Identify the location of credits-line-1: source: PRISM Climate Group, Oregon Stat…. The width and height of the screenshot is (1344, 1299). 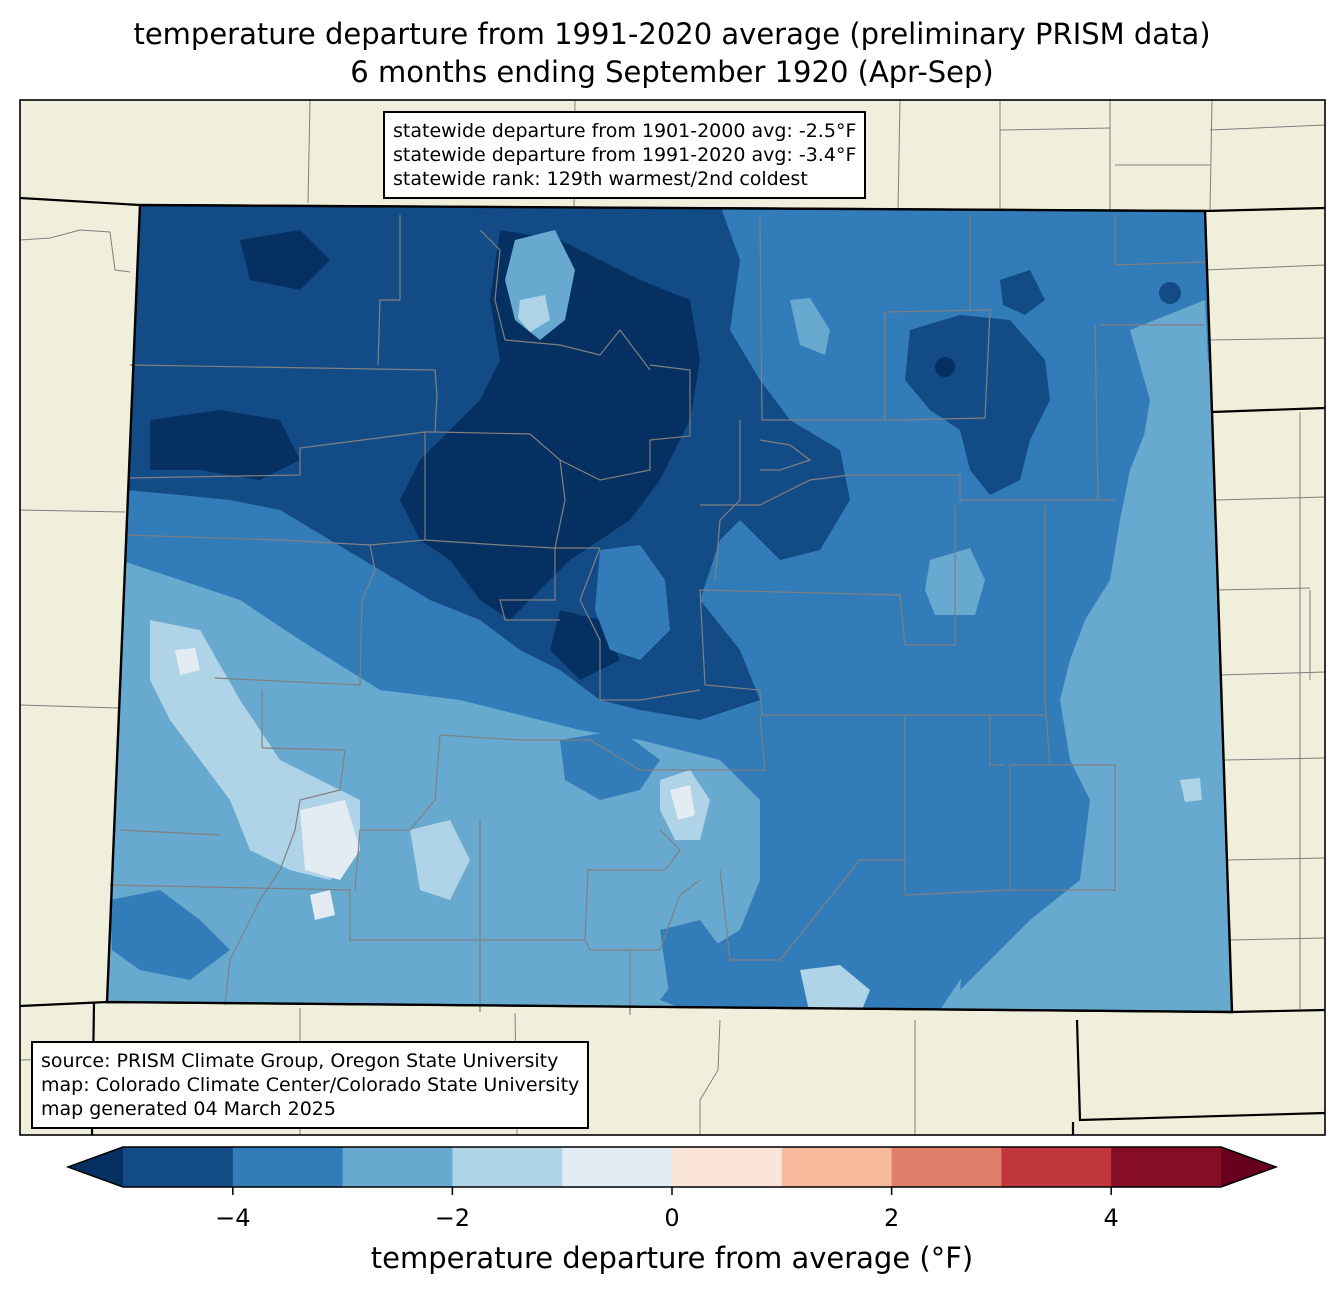
(300, 1061).